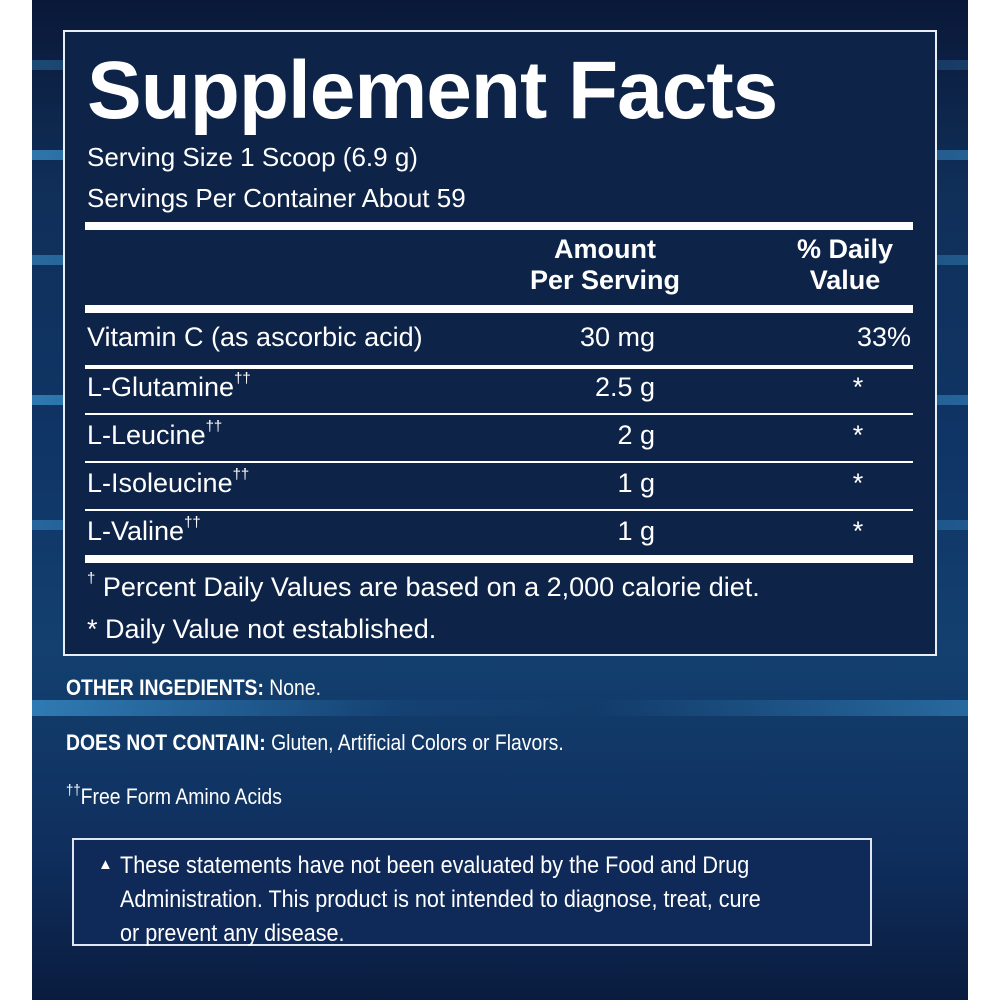 This screenshot has width=1000, height=1000. What do you see at coordinates (174, 795) in the screenshot?
I see `free-form-note: ††Free Form Amino Acids` at bounding box center [174, 795].